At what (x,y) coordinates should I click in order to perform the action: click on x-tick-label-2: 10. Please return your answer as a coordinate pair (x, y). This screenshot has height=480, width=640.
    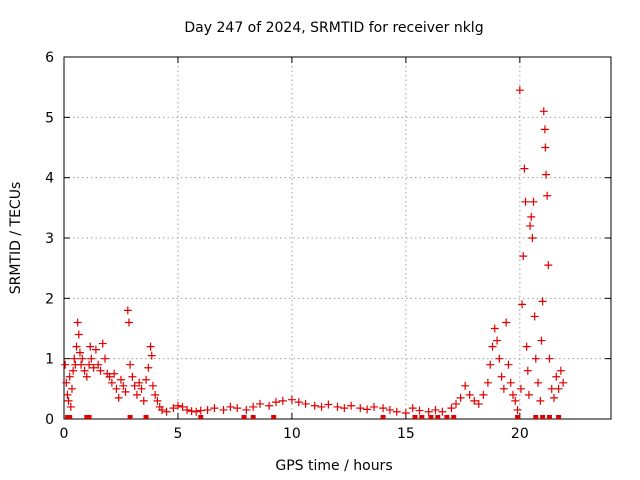
    Looking at the image, I should click on (292, 434).